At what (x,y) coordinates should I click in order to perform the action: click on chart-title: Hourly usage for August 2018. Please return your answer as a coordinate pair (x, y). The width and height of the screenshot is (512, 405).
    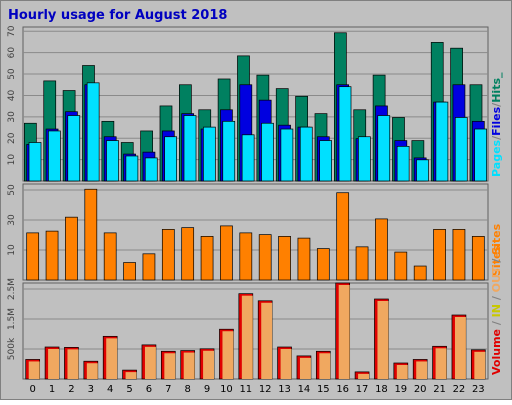
    Looking at the image, I should click on (117, 15).